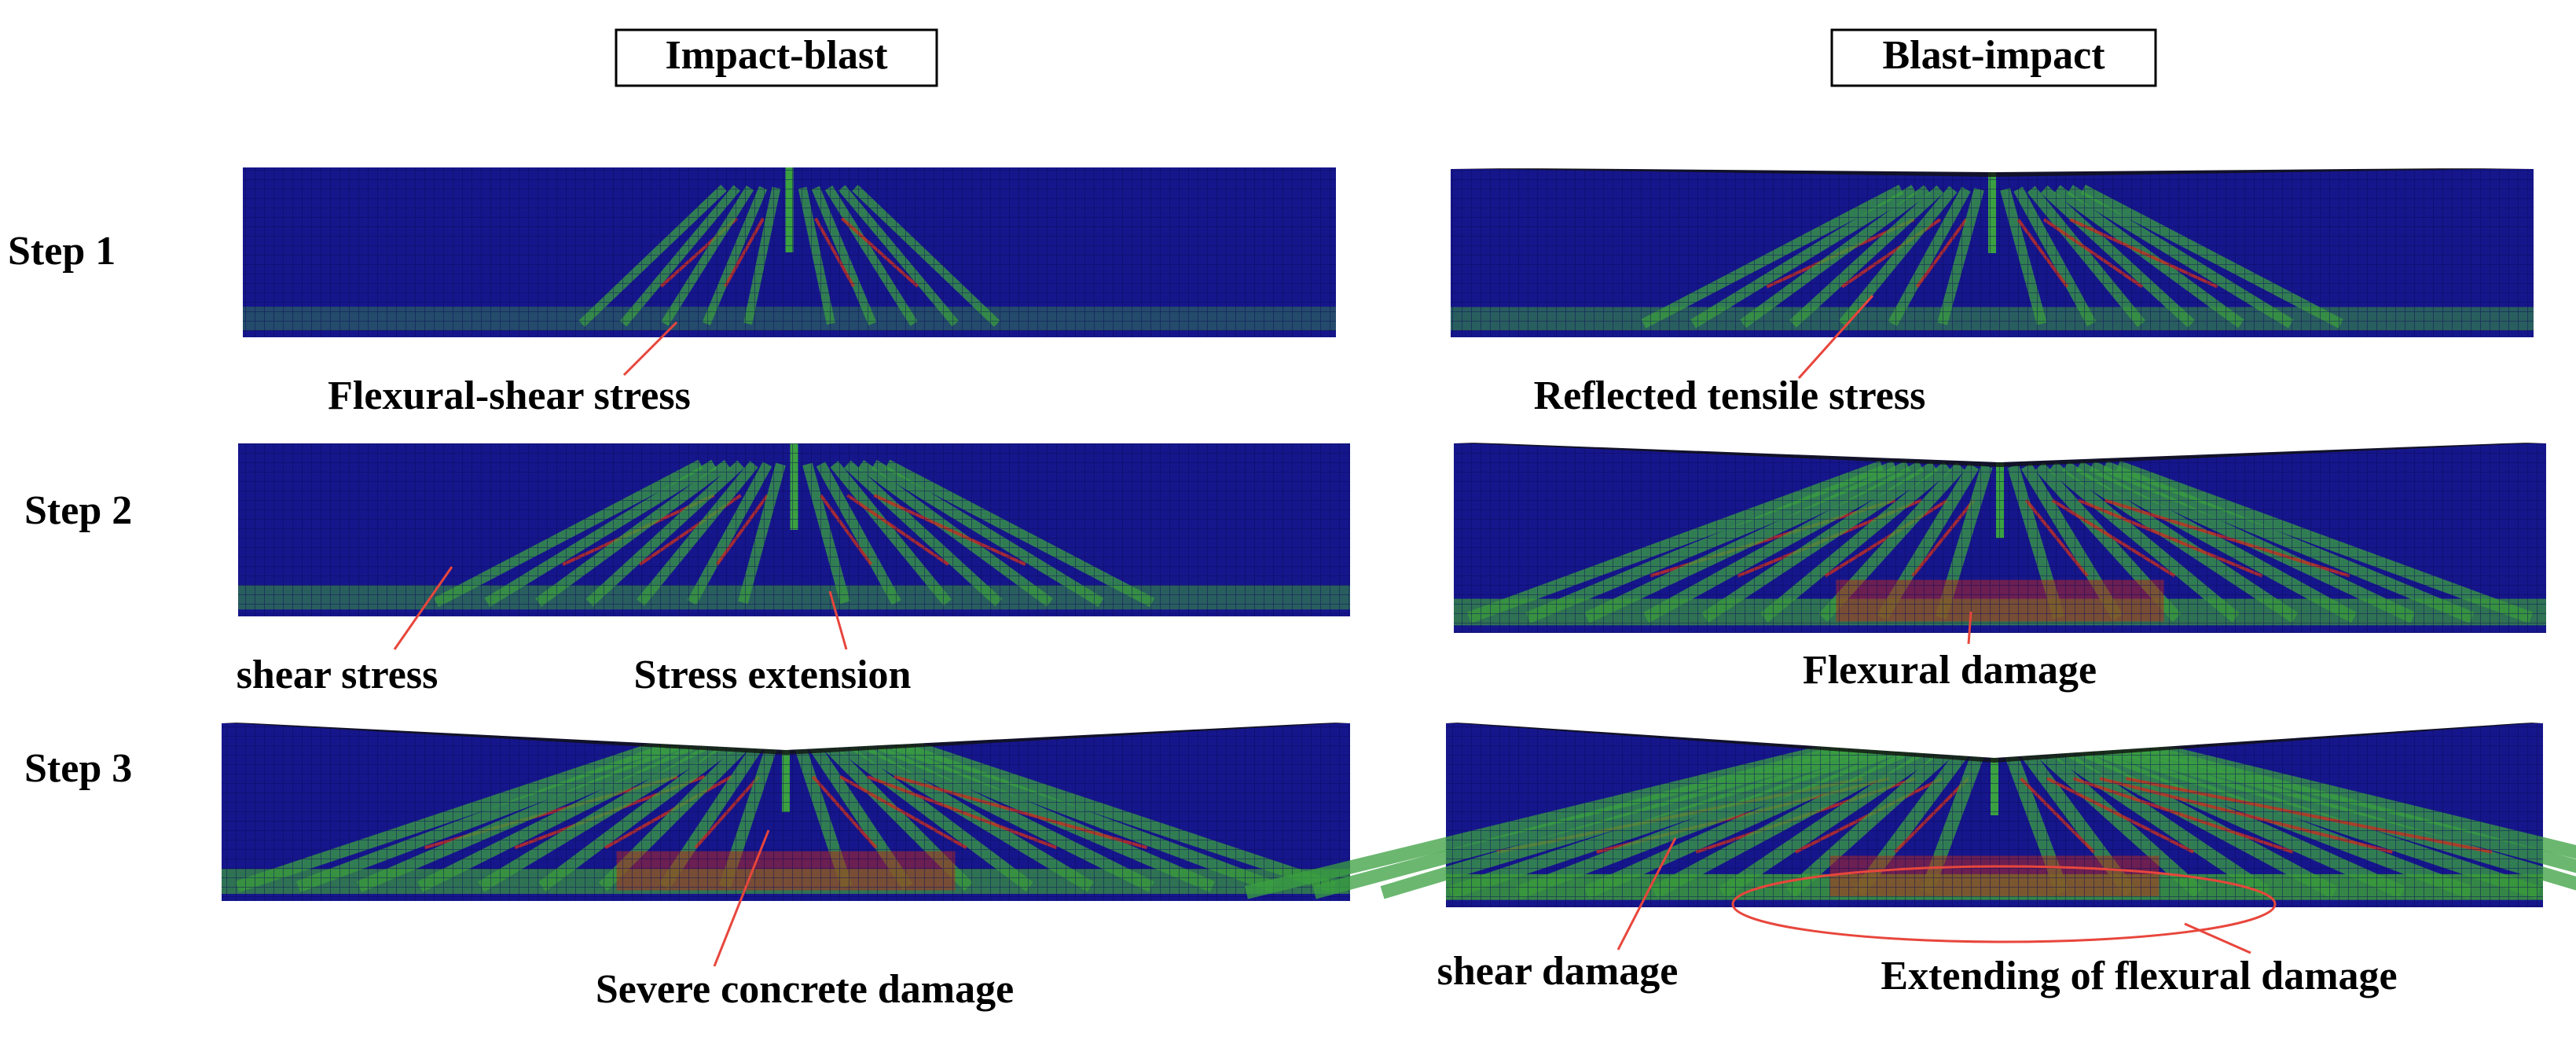 The image size is (2576, 1048). Describe the element at coordinates (1558, 971) in the screenshot. I see `annotation: shear damage` at that location.